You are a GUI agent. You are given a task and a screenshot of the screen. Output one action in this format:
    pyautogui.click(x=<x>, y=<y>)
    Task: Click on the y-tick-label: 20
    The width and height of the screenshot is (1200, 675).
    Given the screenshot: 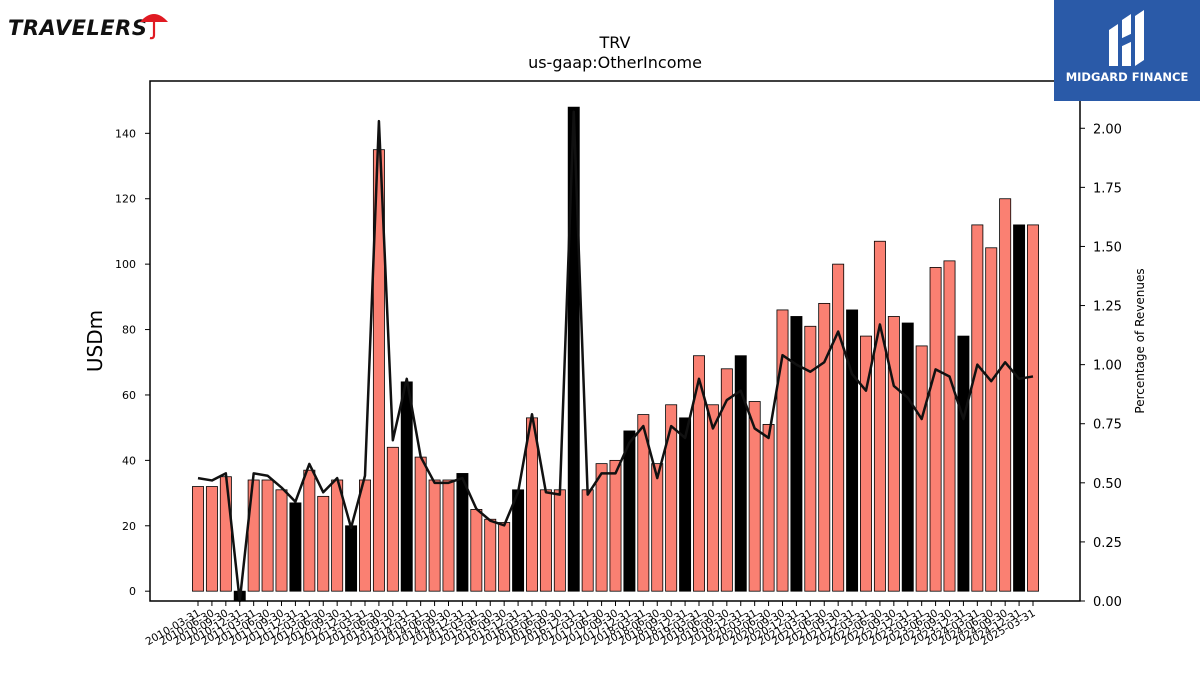 What is the action you would take?
    pyautogui.click(x=129, y=526)
    